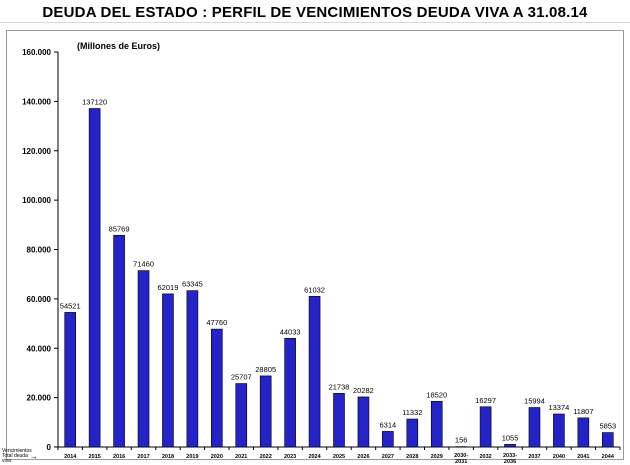  I want to click on x-tick-label: 2031, so click(461, 462).